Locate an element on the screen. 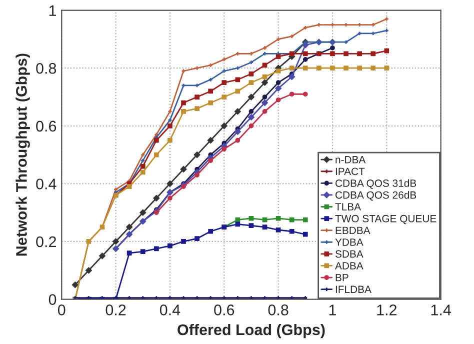 This screenshot has height=344, width=474. y-tick-label: 0.2 is located at coordinates (46, 242).